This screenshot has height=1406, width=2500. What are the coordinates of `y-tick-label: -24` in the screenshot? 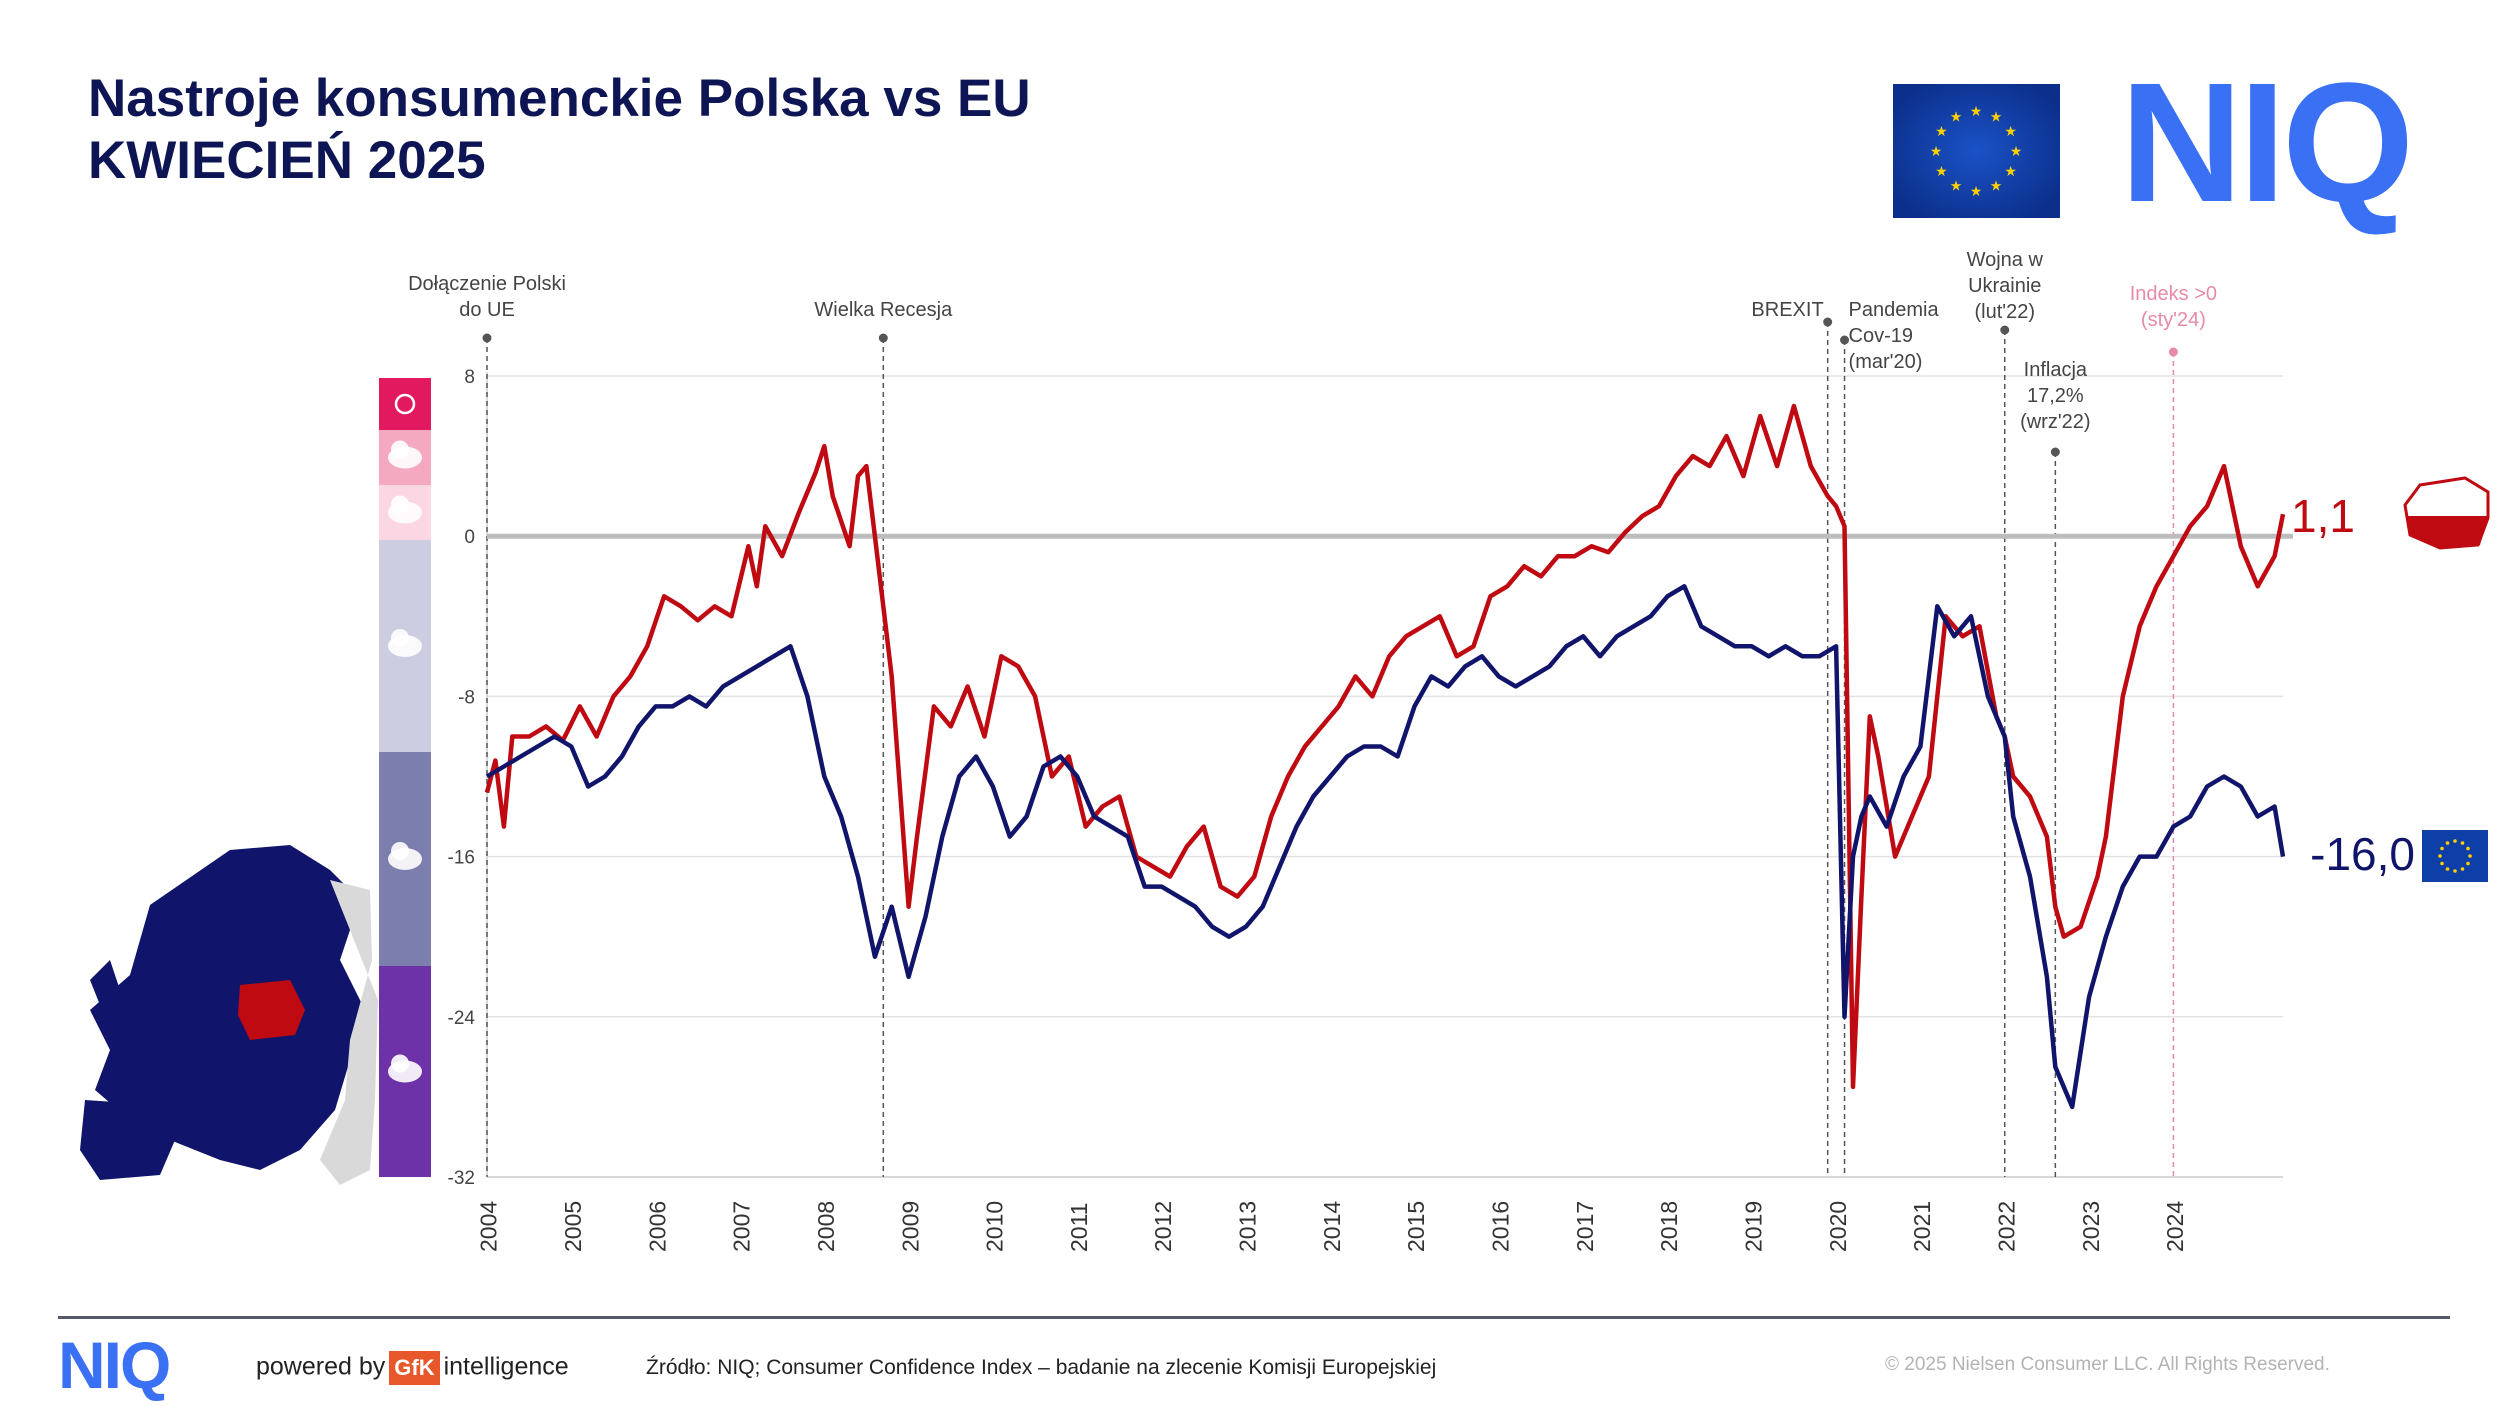 It's located at (462, 1018).